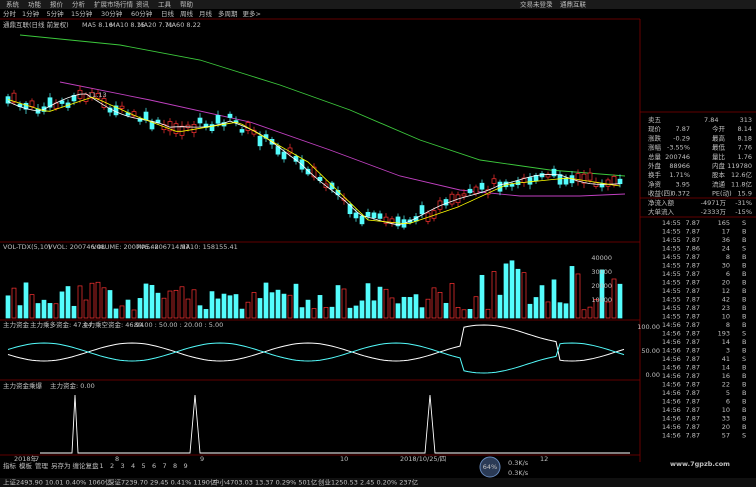 This screenshot has height=487, width=756. Describe the element at coordinates (726, 376) in the screenshot. I see `tick-cell: 16` at that location.